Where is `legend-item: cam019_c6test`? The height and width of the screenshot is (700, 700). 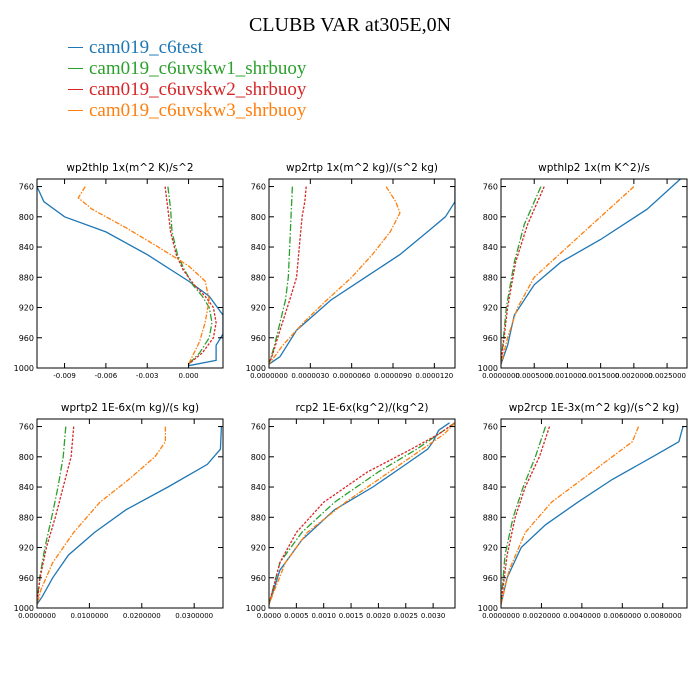 legend-item: cam019_c6test is located at coordinates (187, 47).